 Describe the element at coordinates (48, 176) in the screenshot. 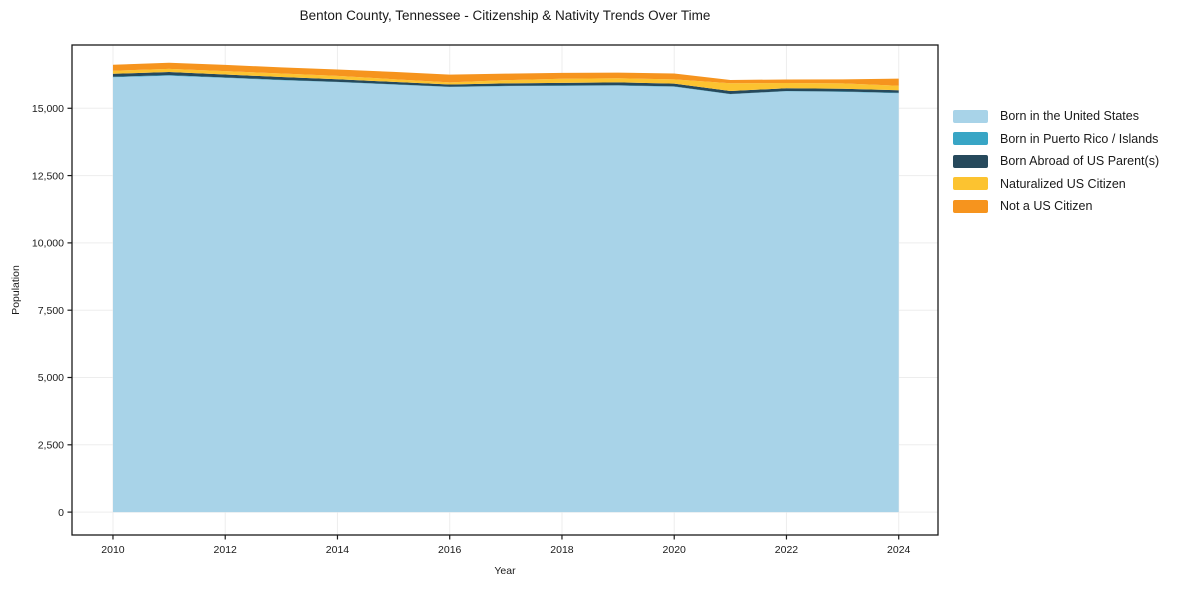

I see `y-tick-label: 12,500` at that location.